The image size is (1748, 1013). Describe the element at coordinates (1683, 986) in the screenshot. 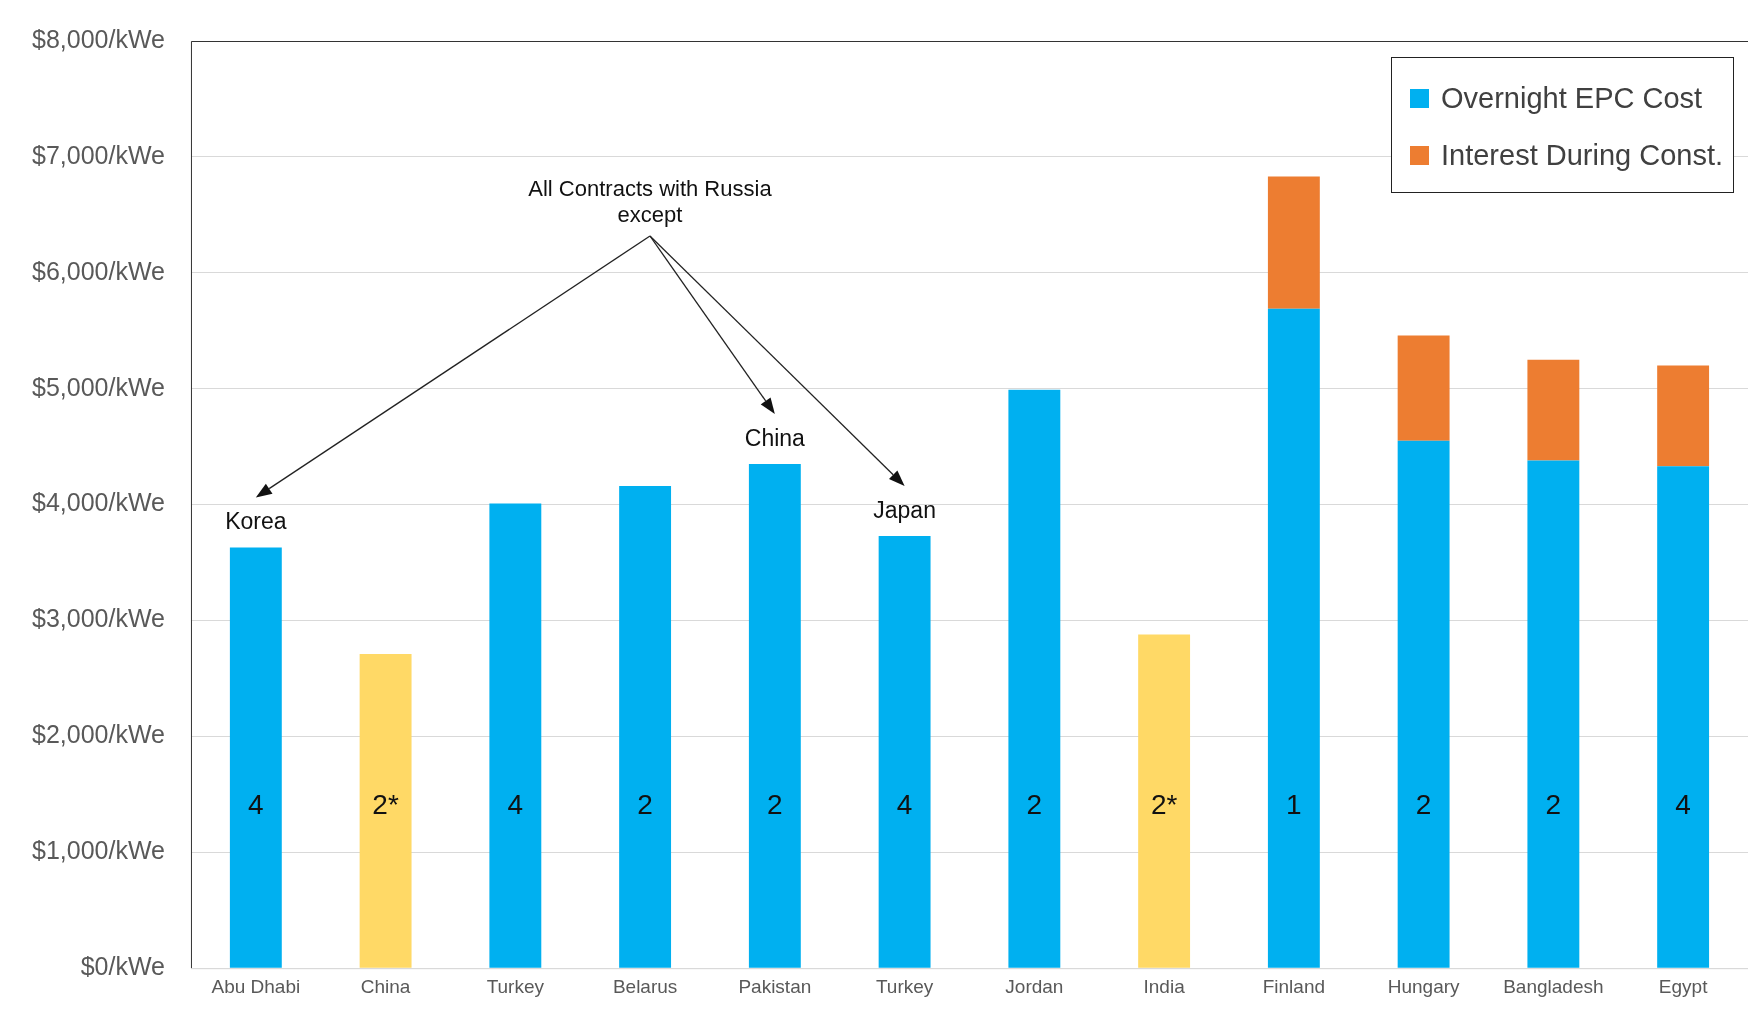

I see `x-tick-label: Egypt` at that location.